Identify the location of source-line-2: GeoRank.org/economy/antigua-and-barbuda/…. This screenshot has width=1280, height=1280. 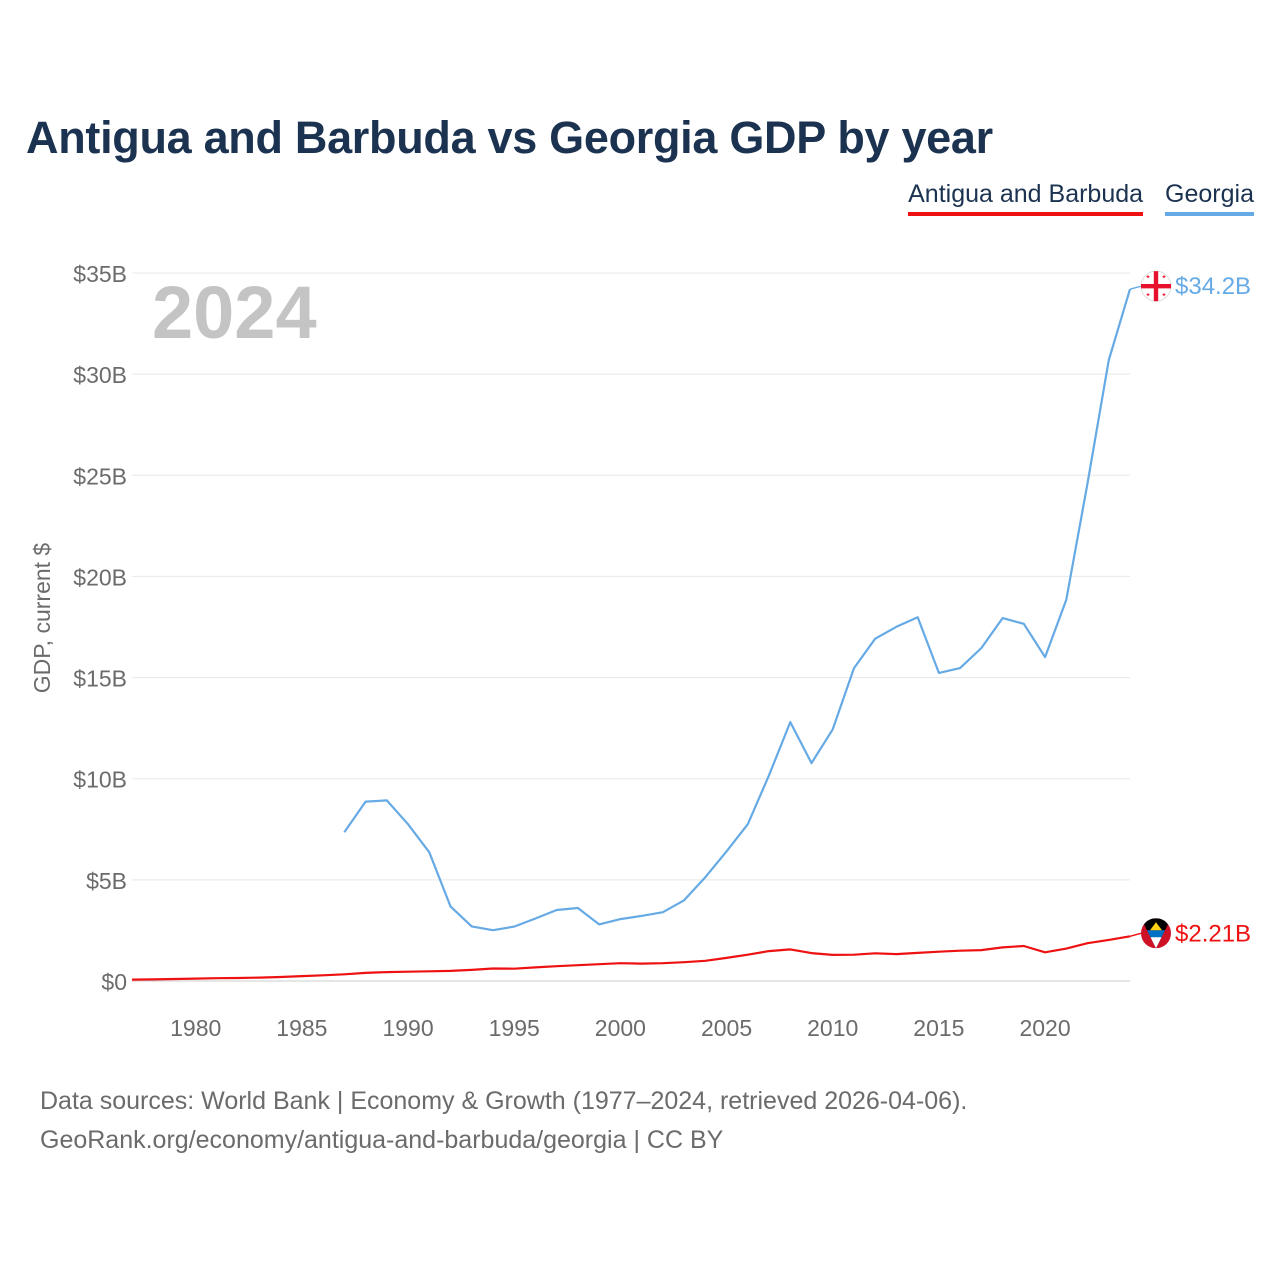
(382, 1140).